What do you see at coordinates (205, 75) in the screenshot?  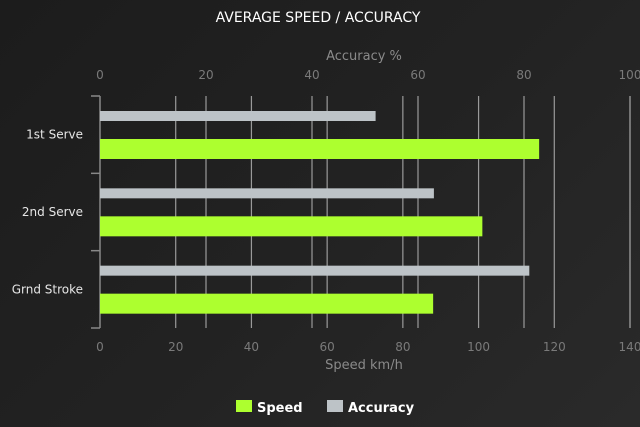 I see `top-tick-label: 20` at bounding box center [205, 75].